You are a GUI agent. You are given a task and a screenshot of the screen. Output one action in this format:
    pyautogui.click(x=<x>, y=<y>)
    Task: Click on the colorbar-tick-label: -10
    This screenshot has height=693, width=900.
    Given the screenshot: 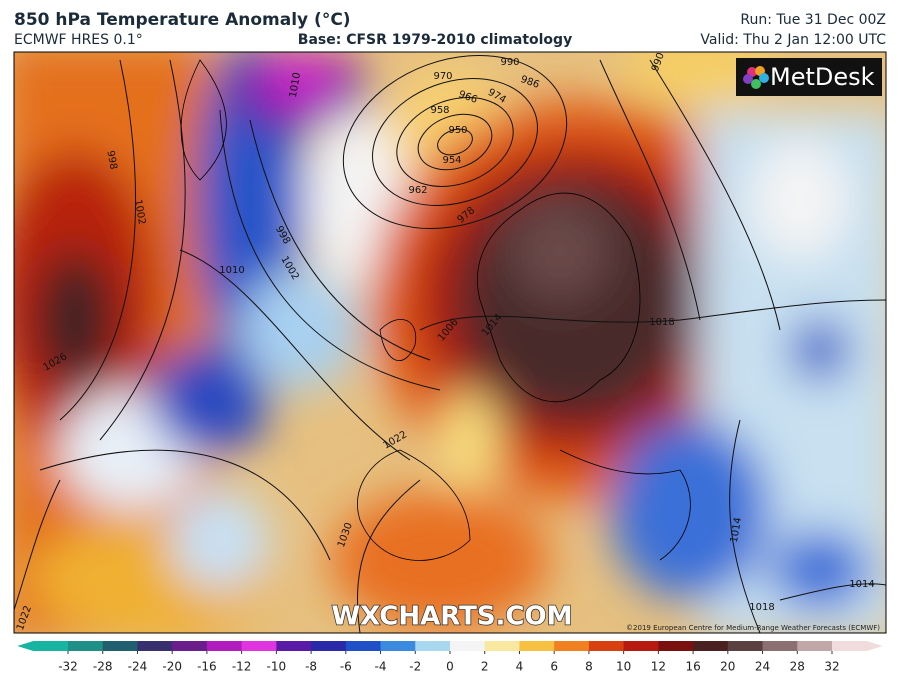 What is the action you would take?
    pyautogui.click(x=277, y=667)
    